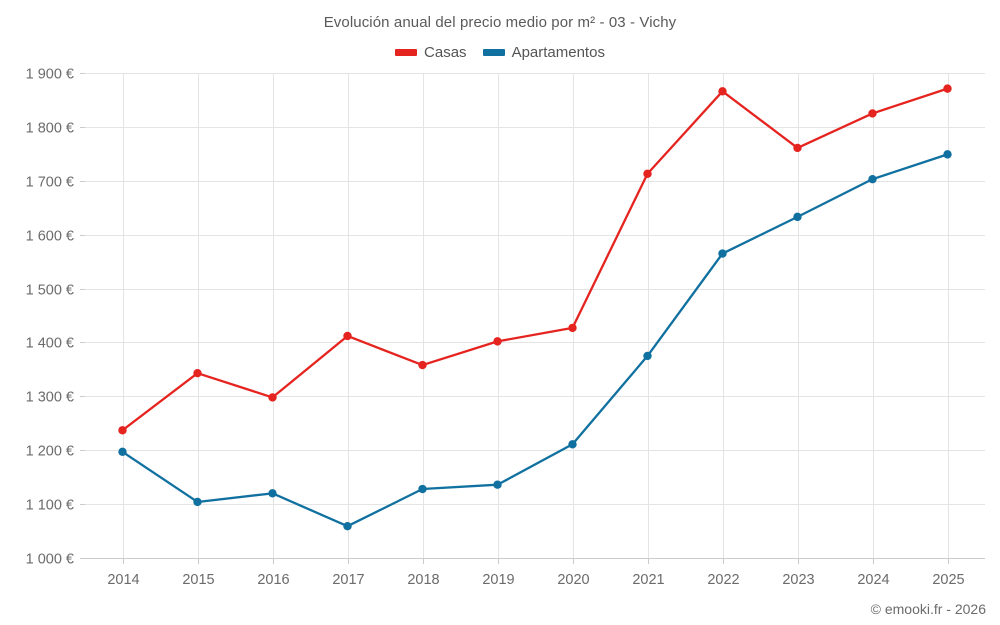  Describe the element at coordinates (50, 506) in the screenshot. I see `y-axis-tick-label: 1 100 €` at that location.